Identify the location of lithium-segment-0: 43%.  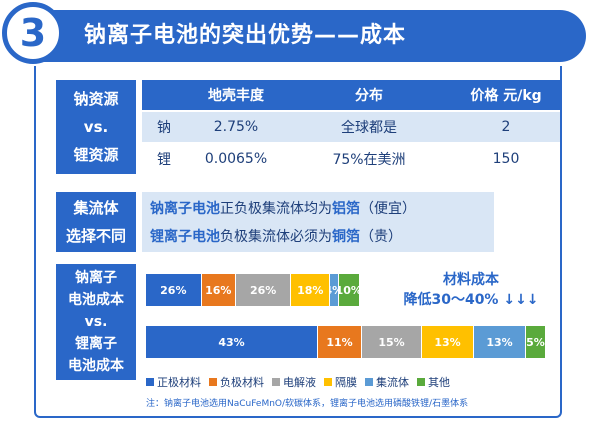
(232, 342).